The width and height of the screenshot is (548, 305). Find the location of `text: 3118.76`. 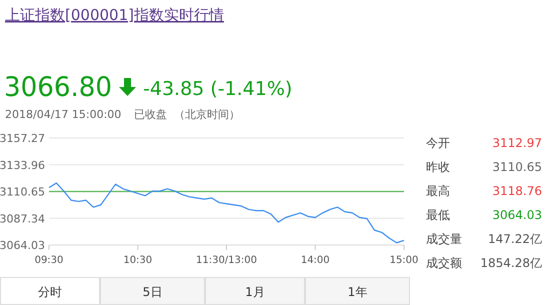

text: 3118.76 is located at coordinates (517, 191).